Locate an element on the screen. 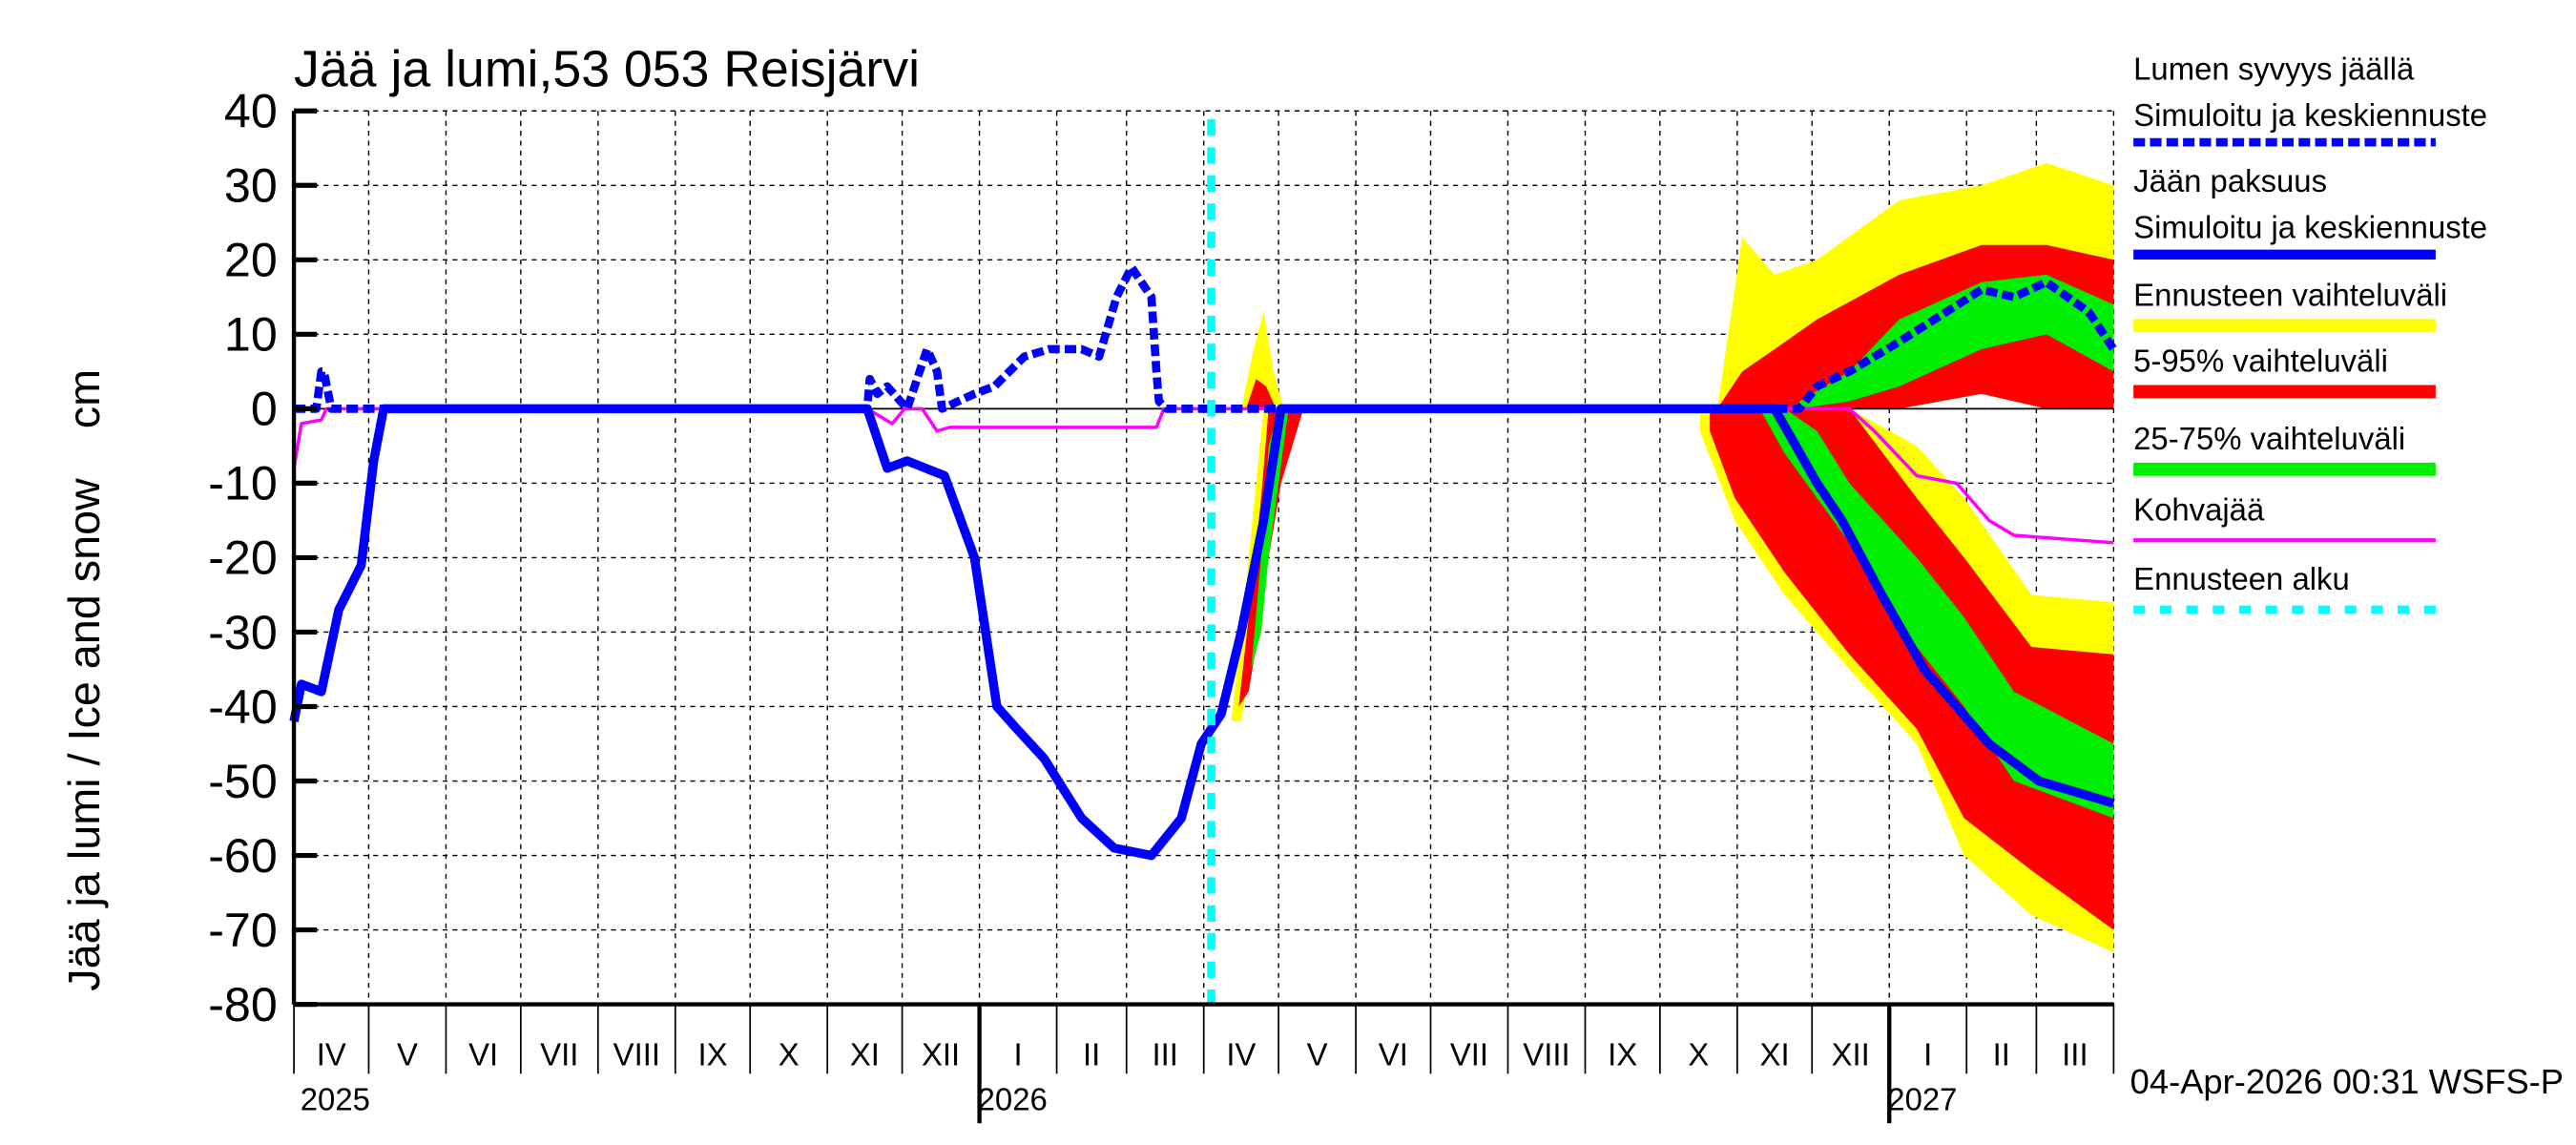  y-tick-label: -40 is located at coordinates (243, 707).